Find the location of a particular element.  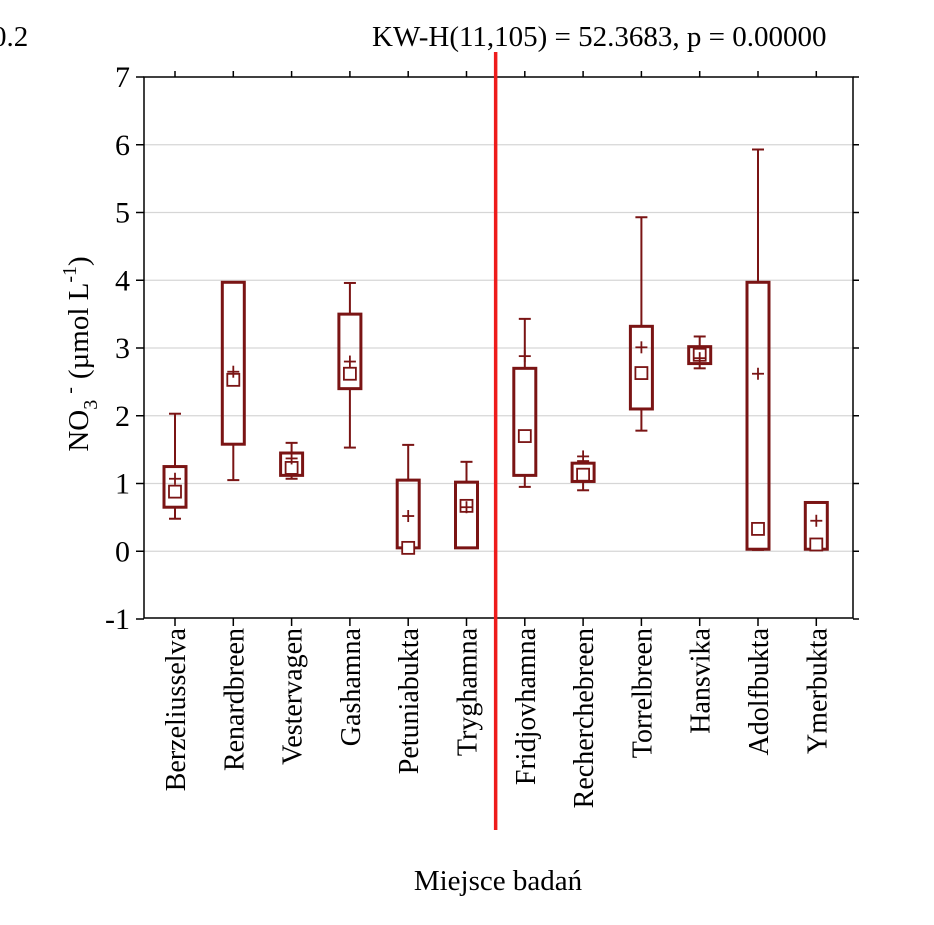

chart-header-left: 0.2 is located at coordinates (14, 37).